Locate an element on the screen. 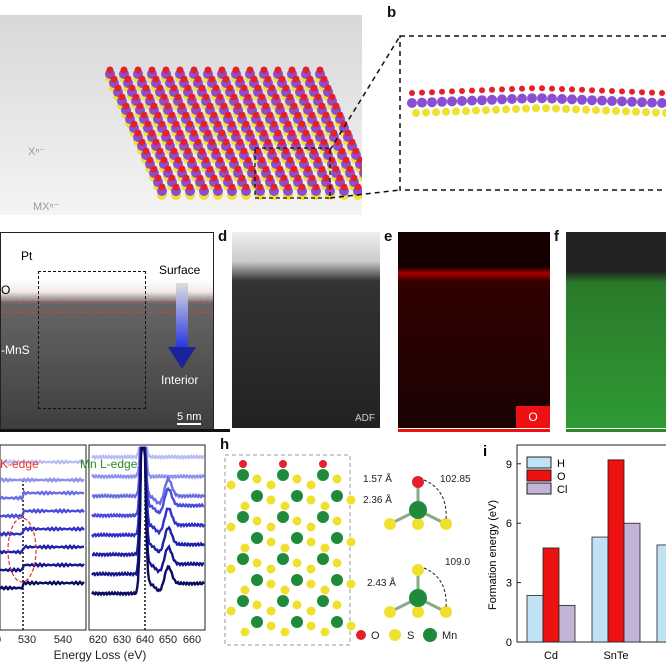 This screenshot has height=665, width=666. bond-length-1: 1.57 Å is located at coordinates (377, 478).